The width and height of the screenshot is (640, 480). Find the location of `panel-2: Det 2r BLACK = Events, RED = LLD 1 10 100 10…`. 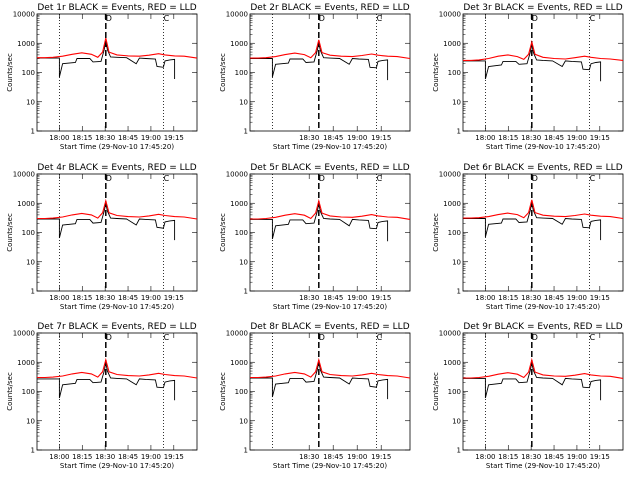

panel-2: Det 2r BLACK = Events, RED = LLD 1 10 100 10… is located at coordinates (315, 77).